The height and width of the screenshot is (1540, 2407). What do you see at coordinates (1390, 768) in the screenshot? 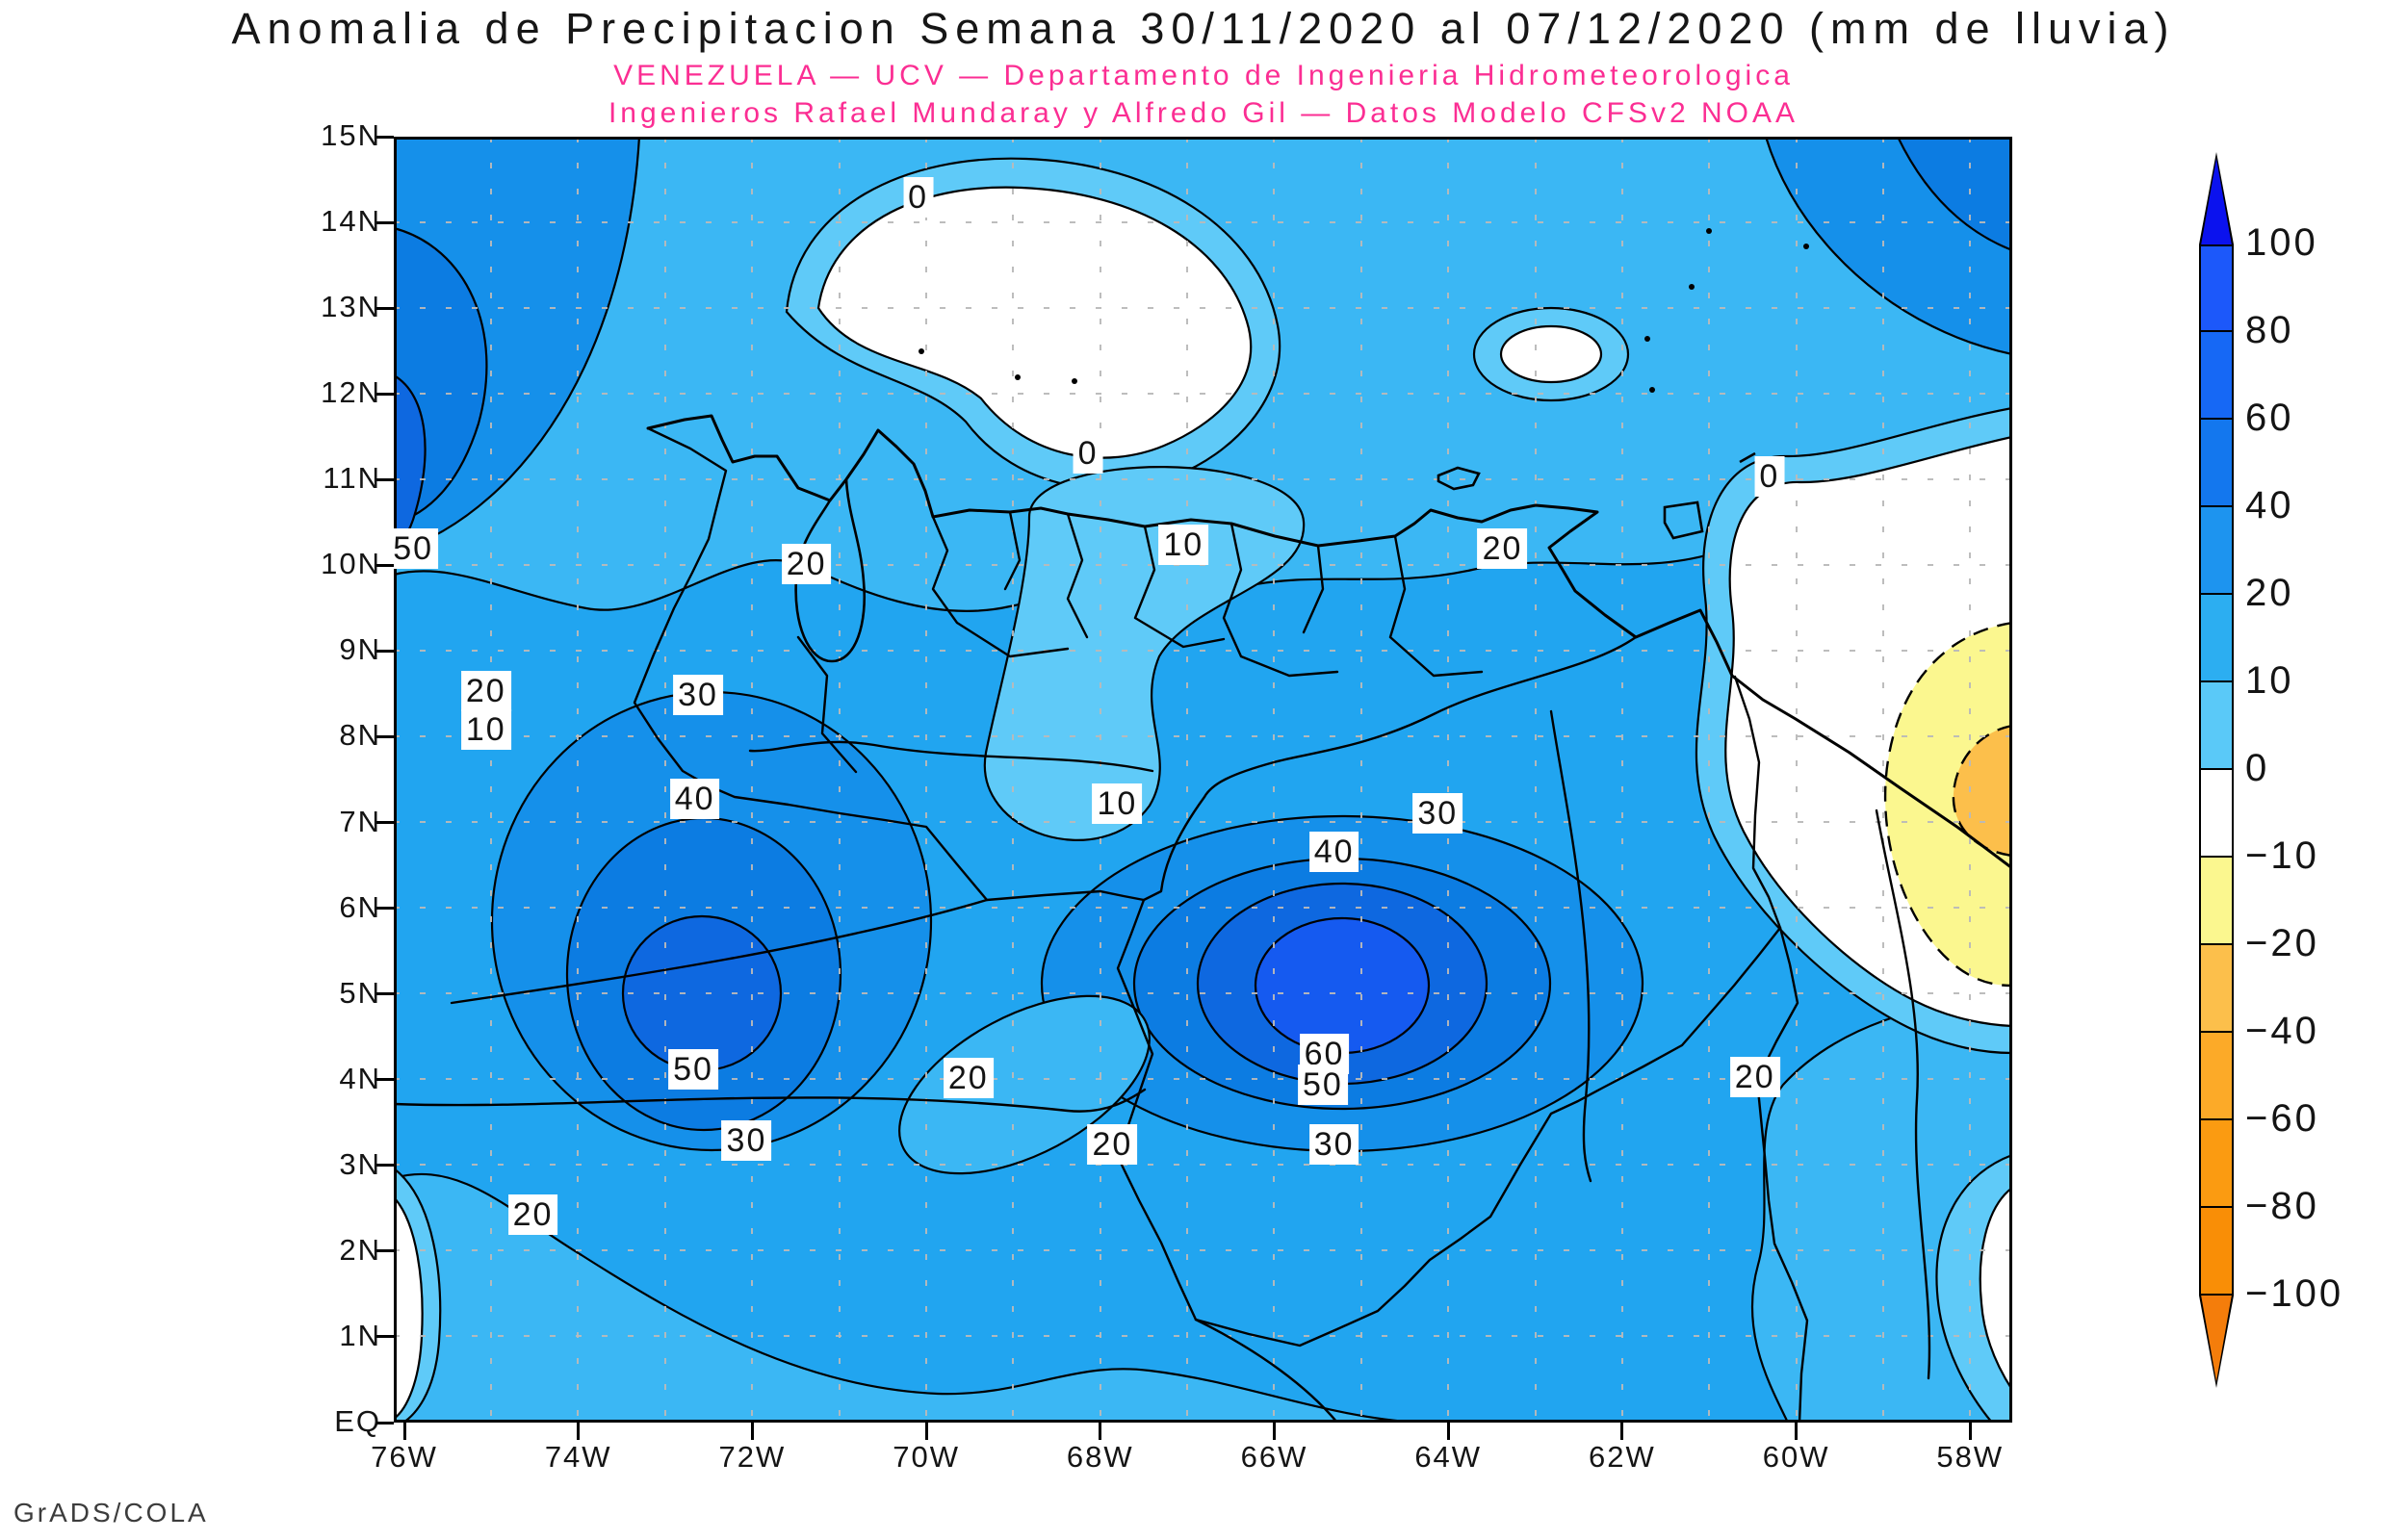
I see `orinoco-river` at bounding box center [1390, 768].